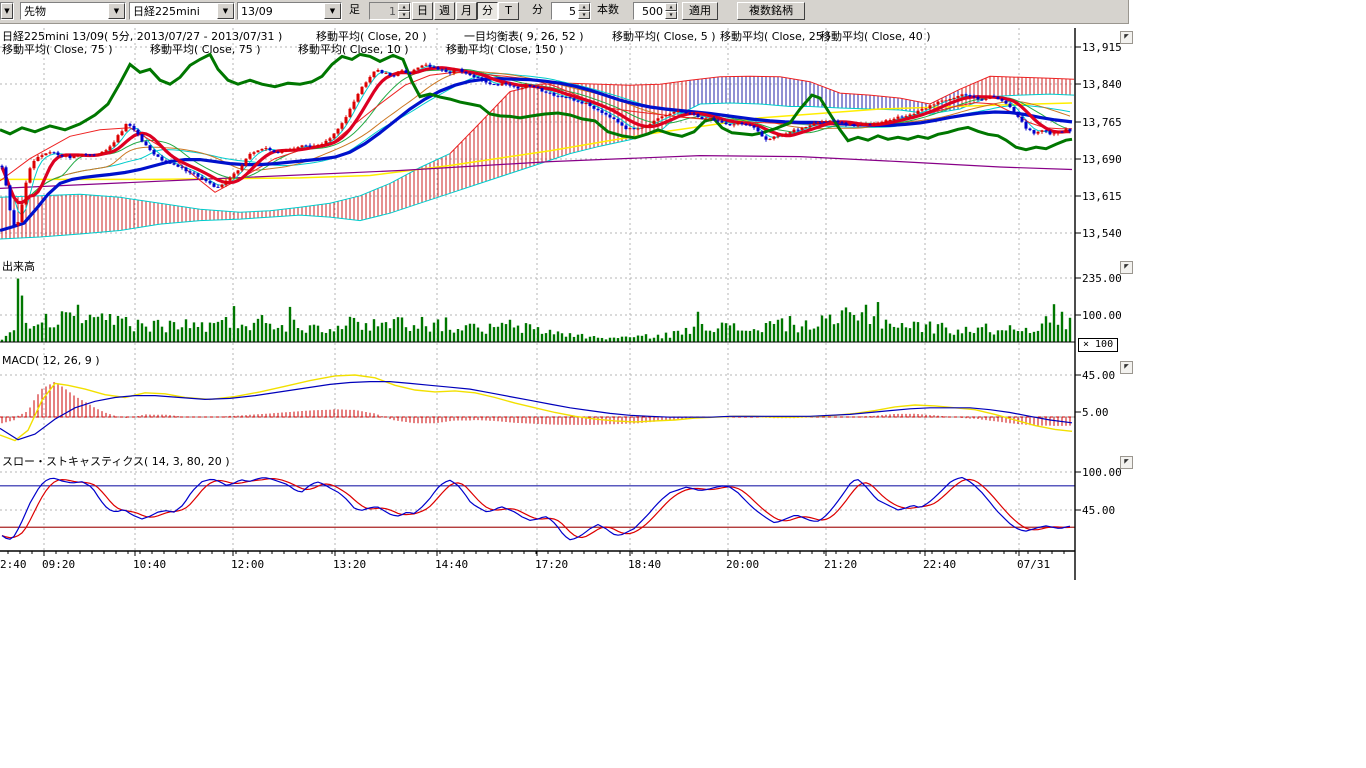 The width and height of the screenshot is (1366, 768). What do you see at coordinates (743, 564) in the screenshot?
I see `time-axis-label: 20:00` at bounding box center [743, 564].